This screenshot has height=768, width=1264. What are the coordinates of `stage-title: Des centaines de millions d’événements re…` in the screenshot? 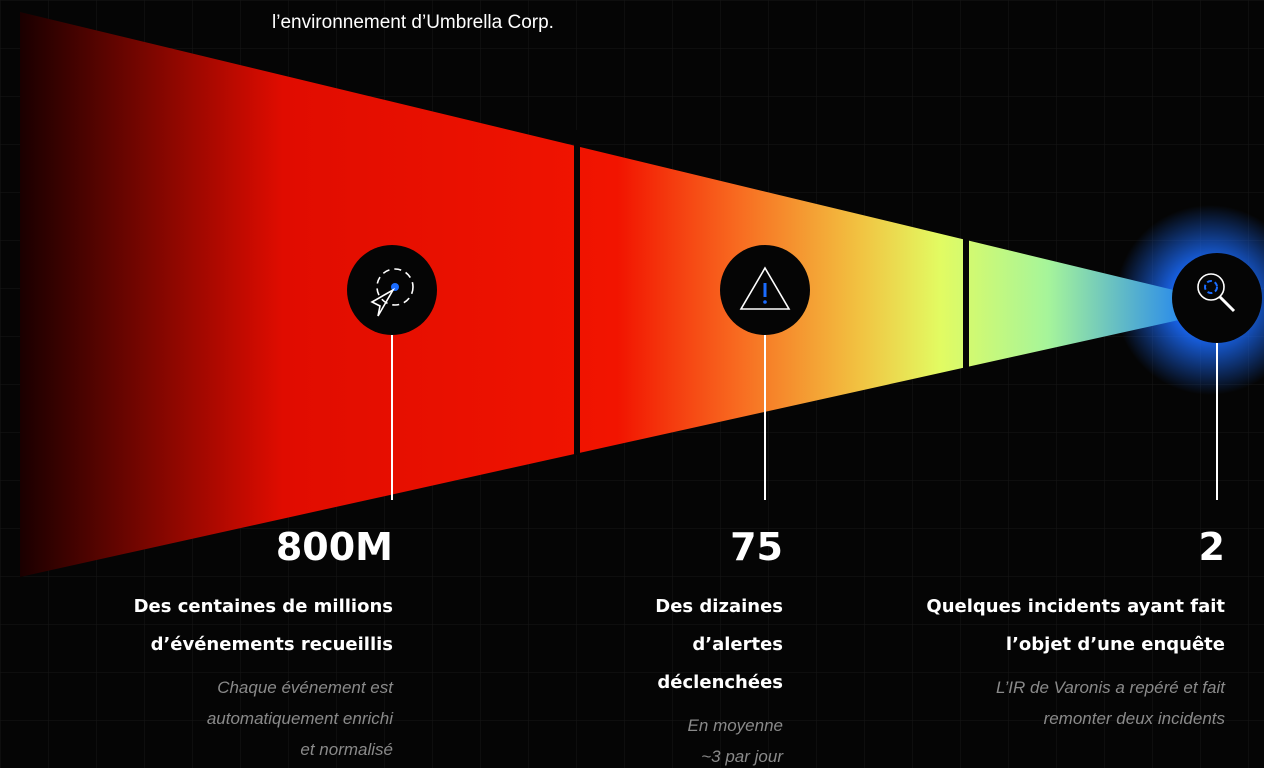 It's located at (233, 626).